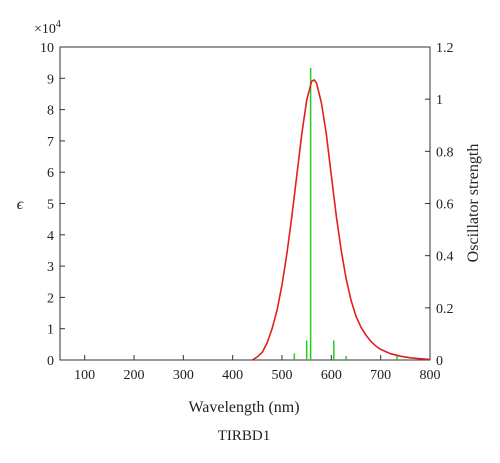  I want to click on x-tick-label: 300, so click(183, 375).